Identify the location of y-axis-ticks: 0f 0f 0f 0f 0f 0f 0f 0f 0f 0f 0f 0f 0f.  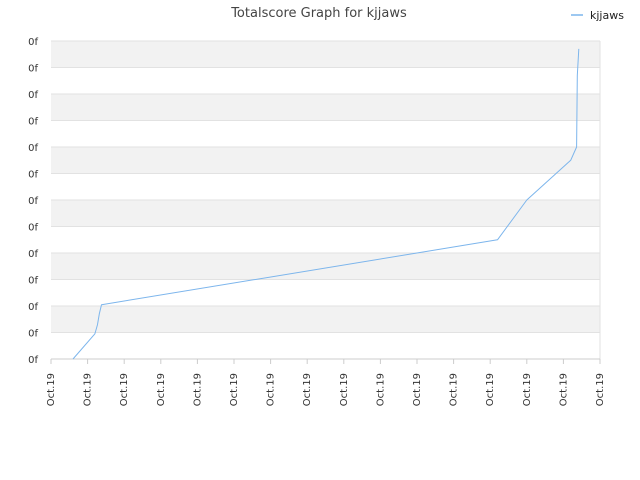
(33, 201).